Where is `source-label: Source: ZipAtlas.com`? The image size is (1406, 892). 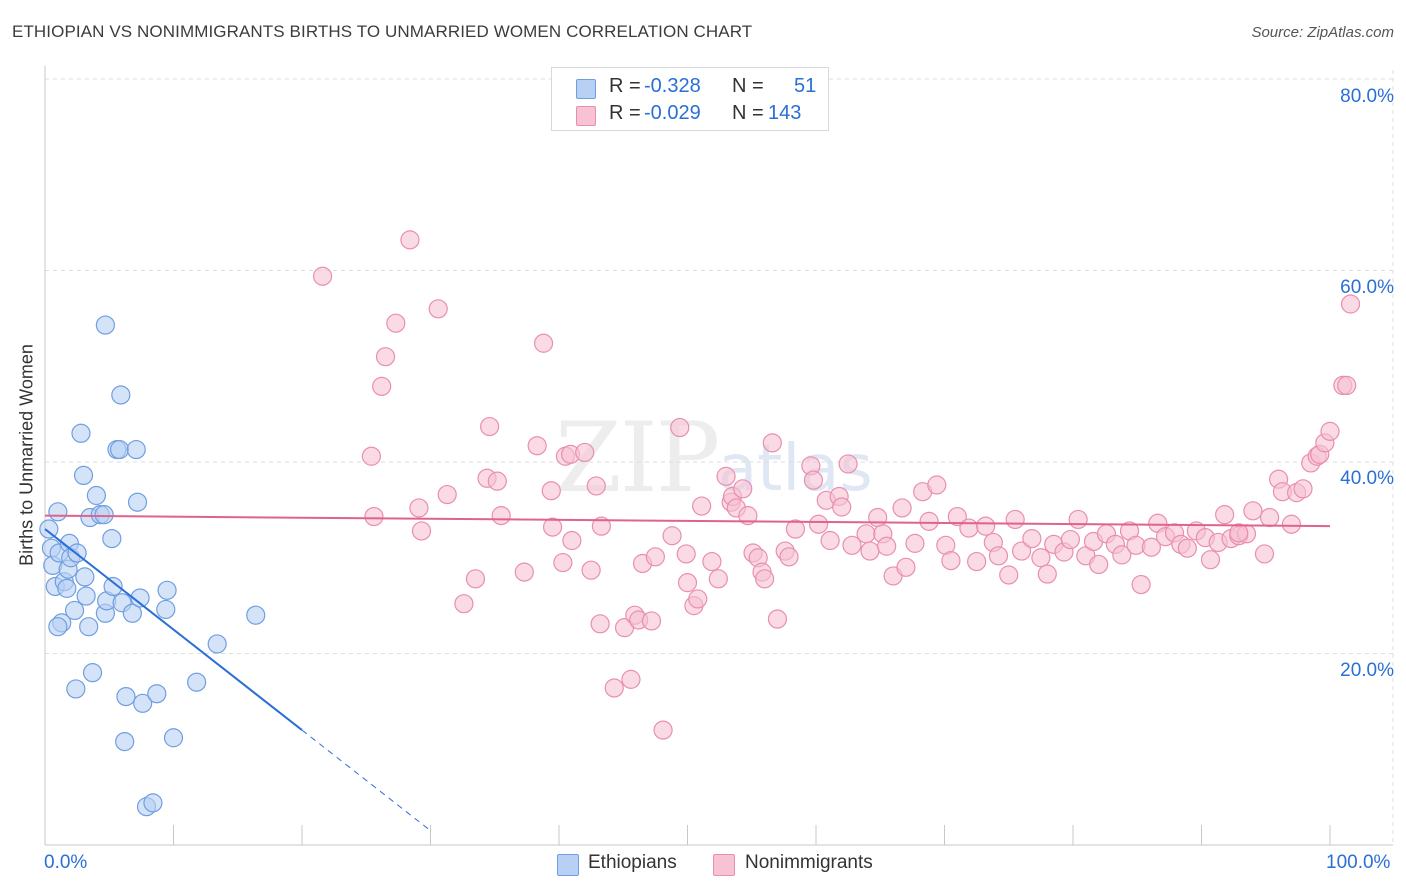 source-label: Source: ZipAtlas.com is located at coordinates (1322, 32).